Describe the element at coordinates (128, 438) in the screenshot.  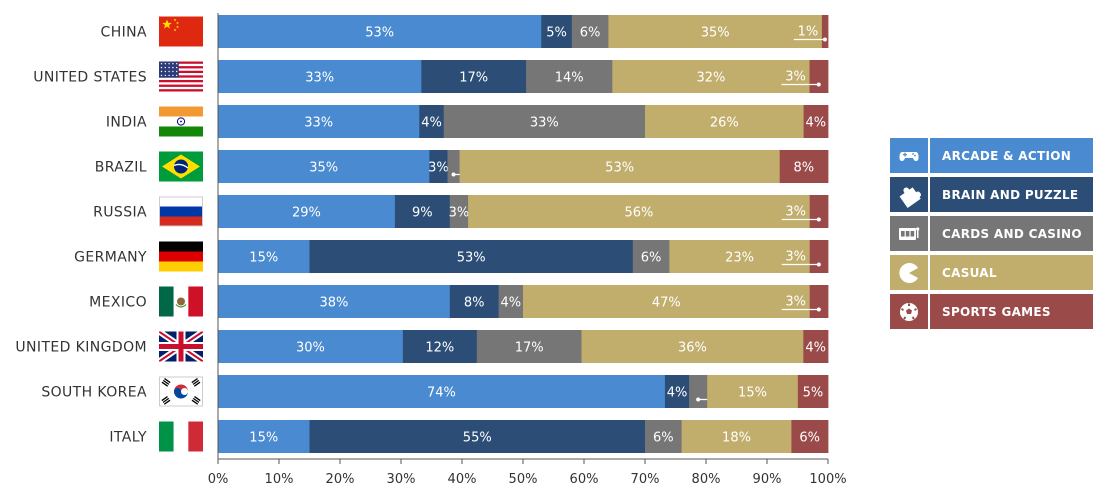
I see `country-label-italy: ITALY` at that location.